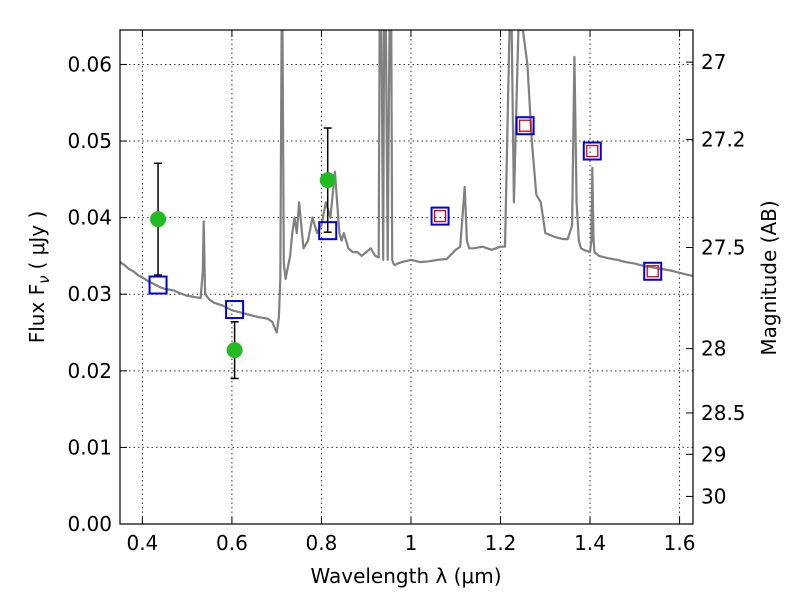 This screenshot has width=800, height=600. Describe the element at coordinates (89, 64) in the screenshot. I see `y-tick-label: 0.06` at that location.